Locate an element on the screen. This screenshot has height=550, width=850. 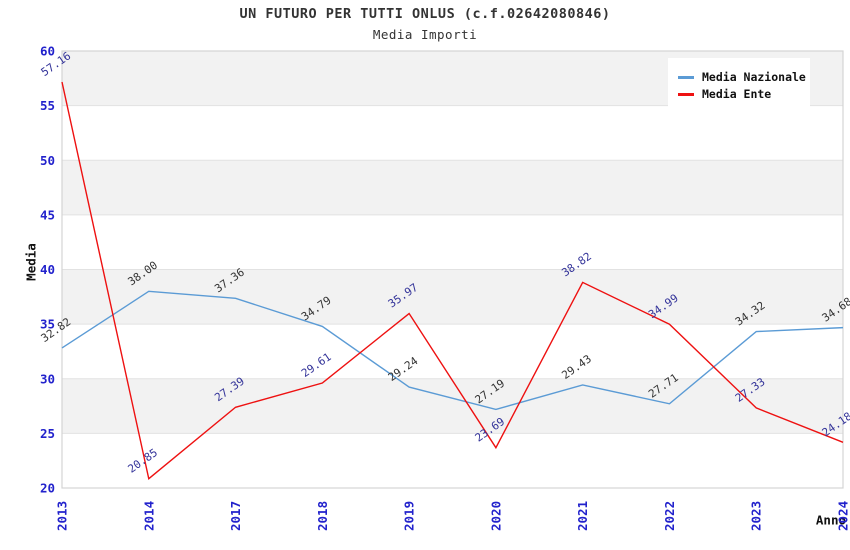
y-tick-label: 50 is located at coordinates (47, 160).